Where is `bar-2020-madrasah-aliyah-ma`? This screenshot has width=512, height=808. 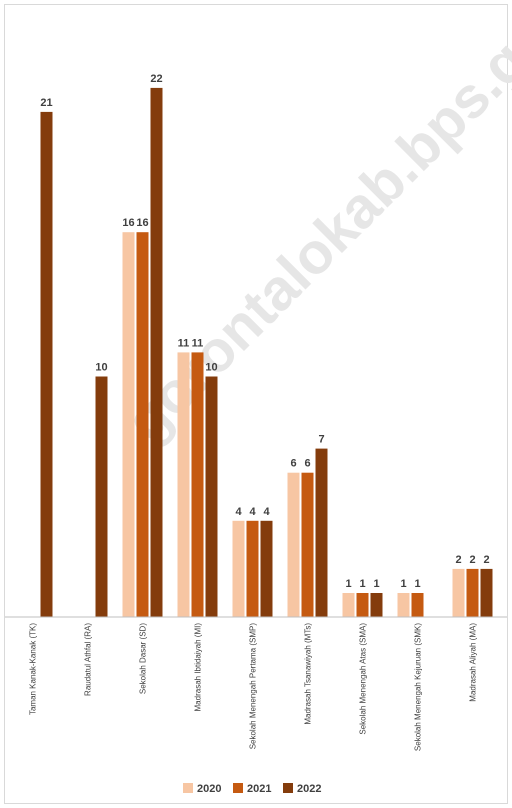 bar-2020-madrasah-aliyah-ma is located at coordinates (458, 592).